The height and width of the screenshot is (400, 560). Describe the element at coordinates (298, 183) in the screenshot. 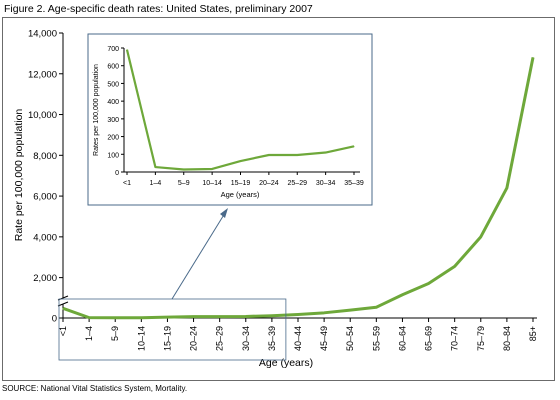

I see `inset-x-tick-label: 25–29` at that location.